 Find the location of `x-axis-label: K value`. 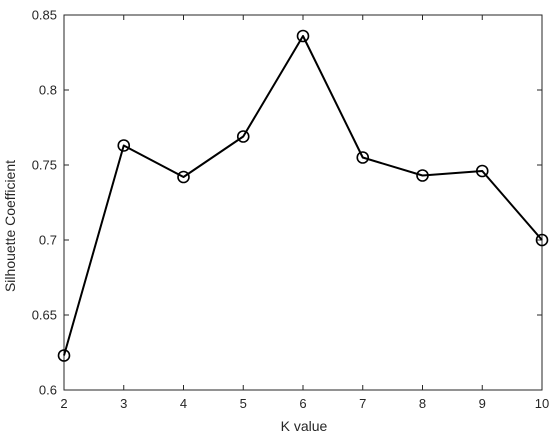

x-axis-label: K value is located at coordinates (304, 426).